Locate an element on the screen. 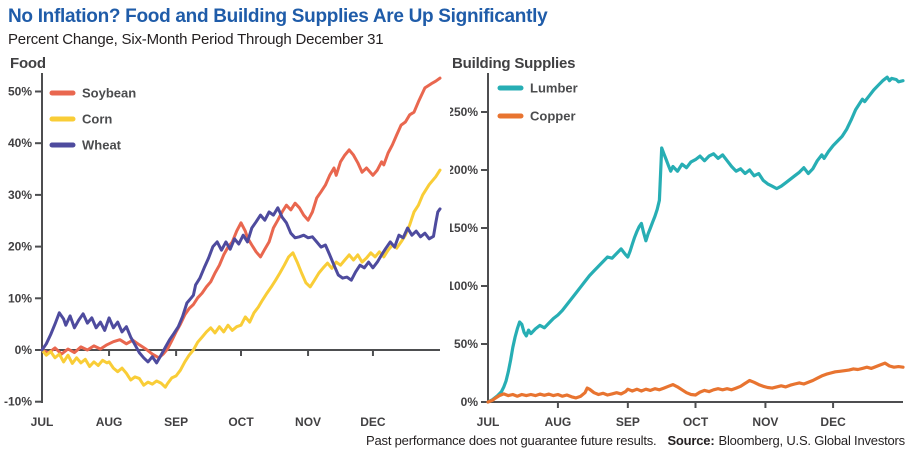 This screenshot has height=456, width=908. y-tick-label: 30% is located at coordinates (20, 195).